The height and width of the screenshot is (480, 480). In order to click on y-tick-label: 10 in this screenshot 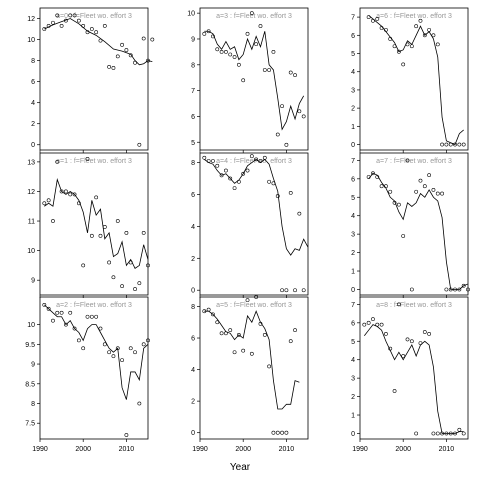, I will do `click(31, 251)`.